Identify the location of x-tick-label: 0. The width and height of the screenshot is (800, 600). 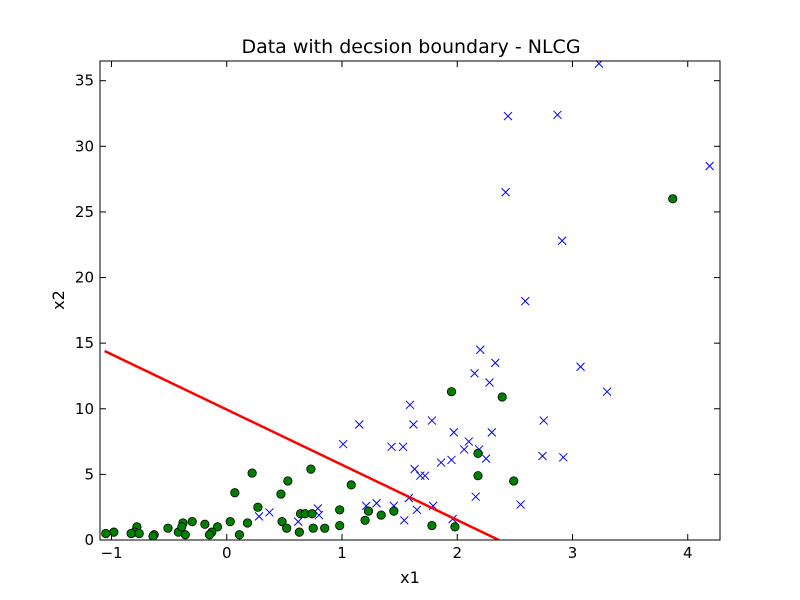
(227, 553).